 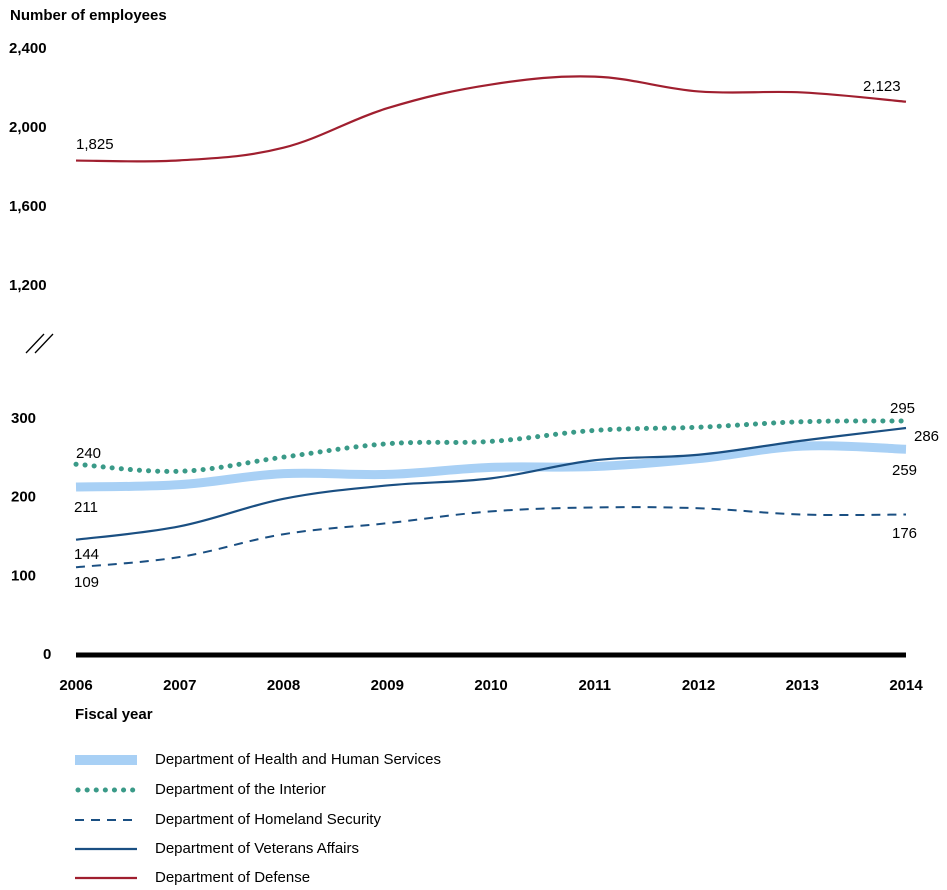 I want to click on legend-swatch-interior, so click(x=106, y=790).